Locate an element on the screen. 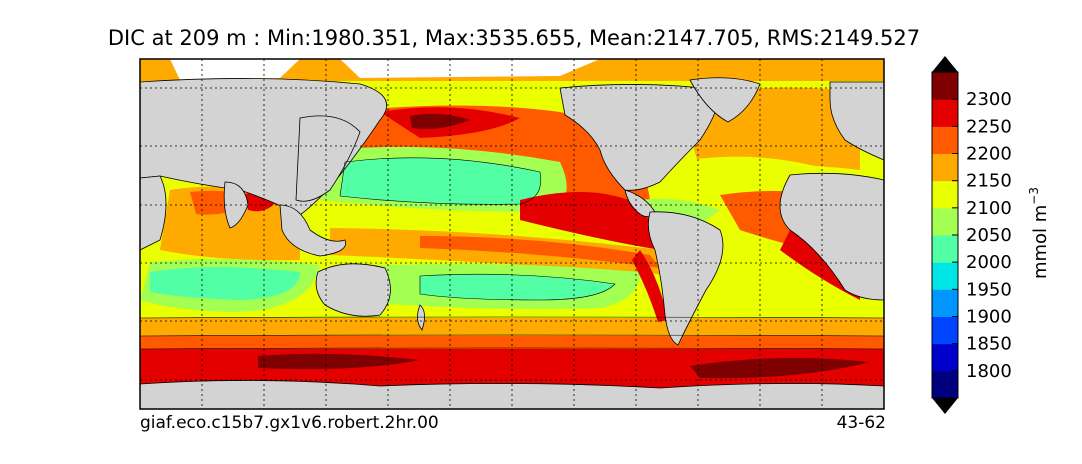  europe is located at coordinates (856, 121).